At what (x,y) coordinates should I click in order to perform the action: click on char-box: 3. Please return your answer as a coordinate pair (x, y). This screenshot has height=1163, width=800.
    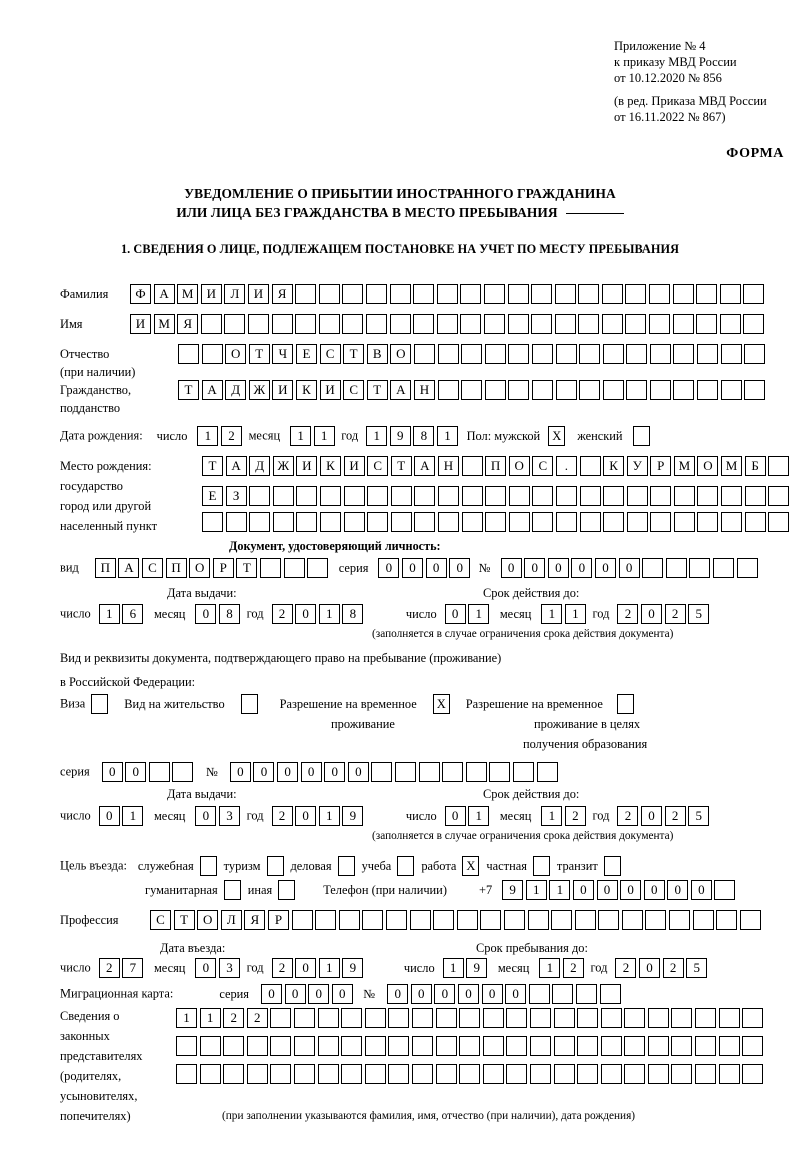
    Looking at the image, I should click on (230, 816).